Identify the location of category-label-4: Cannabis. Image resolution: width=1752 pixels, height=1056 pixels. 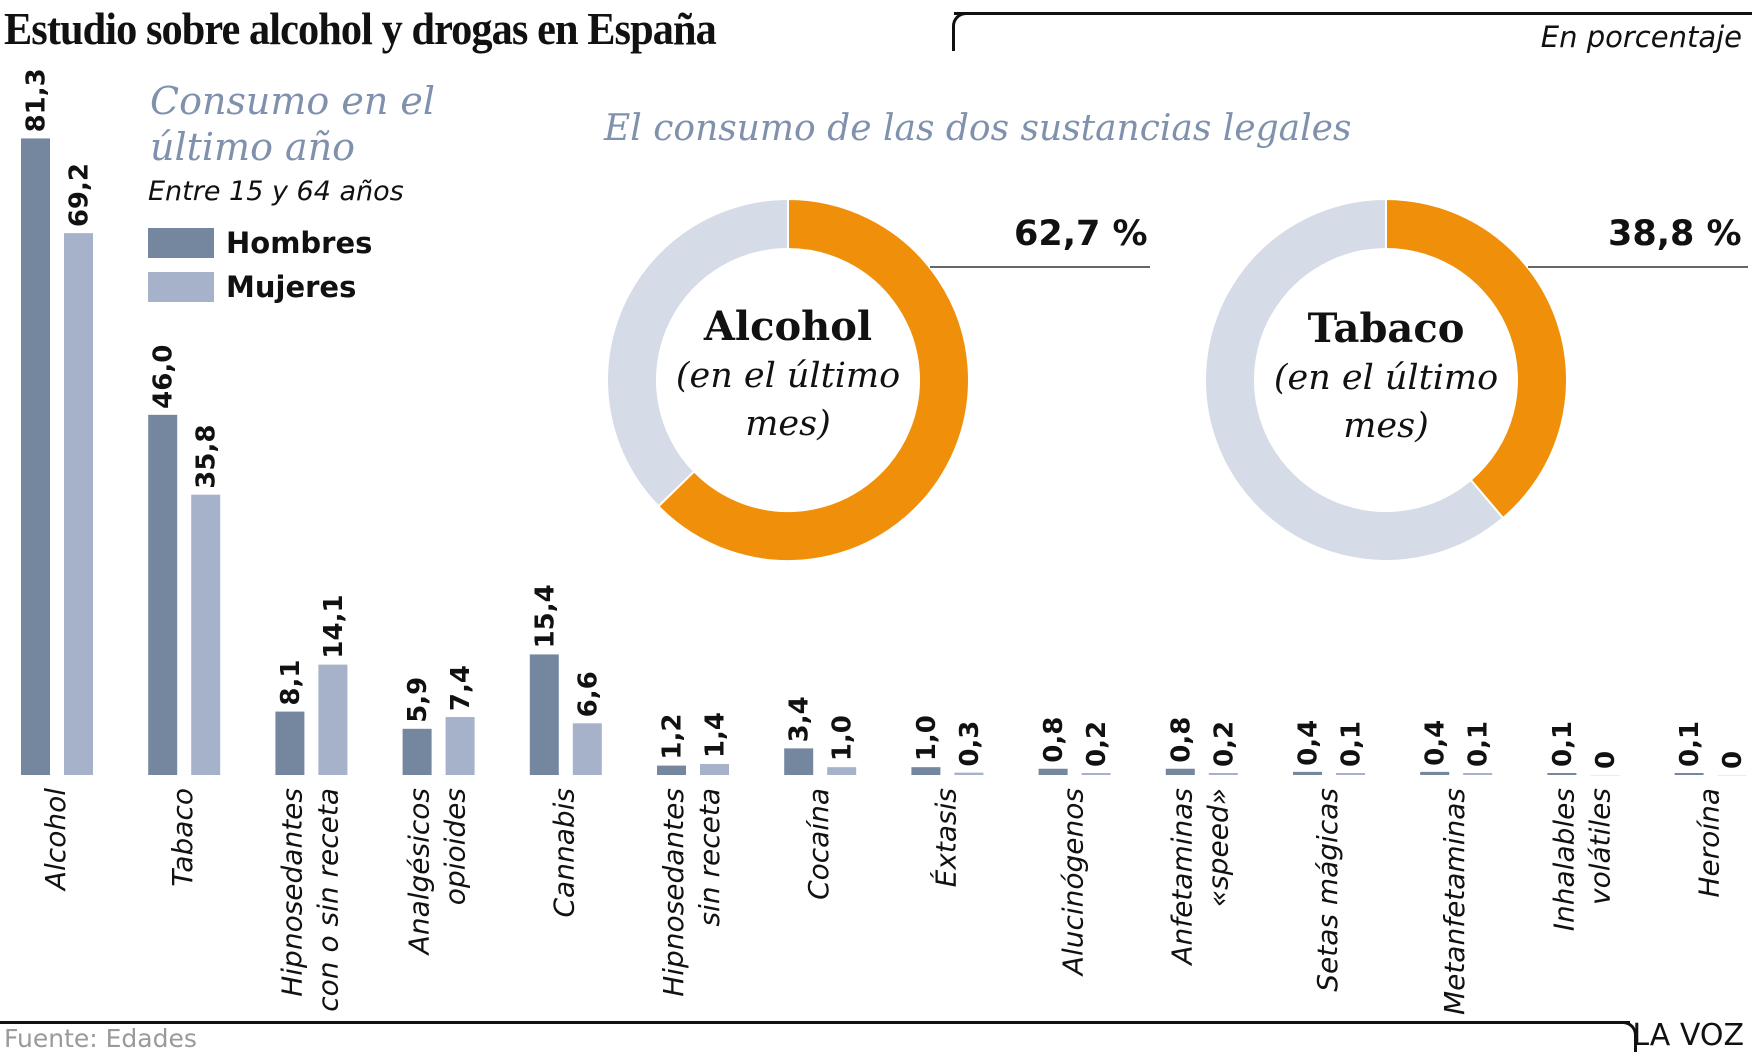
(564, 853).